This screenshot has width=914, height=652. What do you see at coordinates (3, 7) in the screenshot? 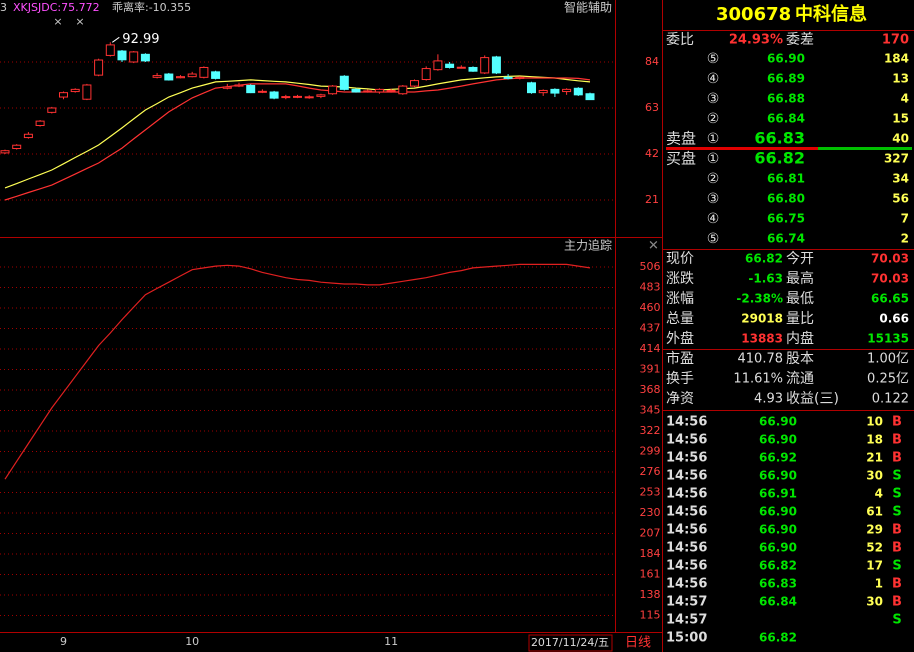
I see `legend-text: 3` at bounding box center [3, 7].